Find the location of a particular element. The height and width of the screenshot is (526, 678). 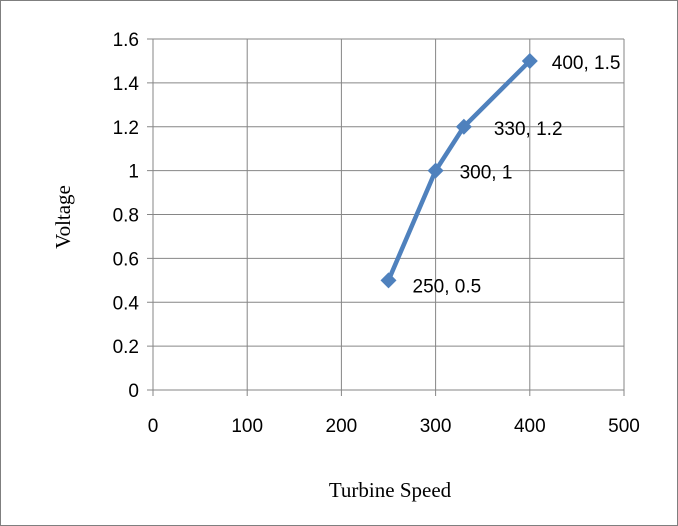

data-label: 400, 1.5 is located at coordinates (586, 63).